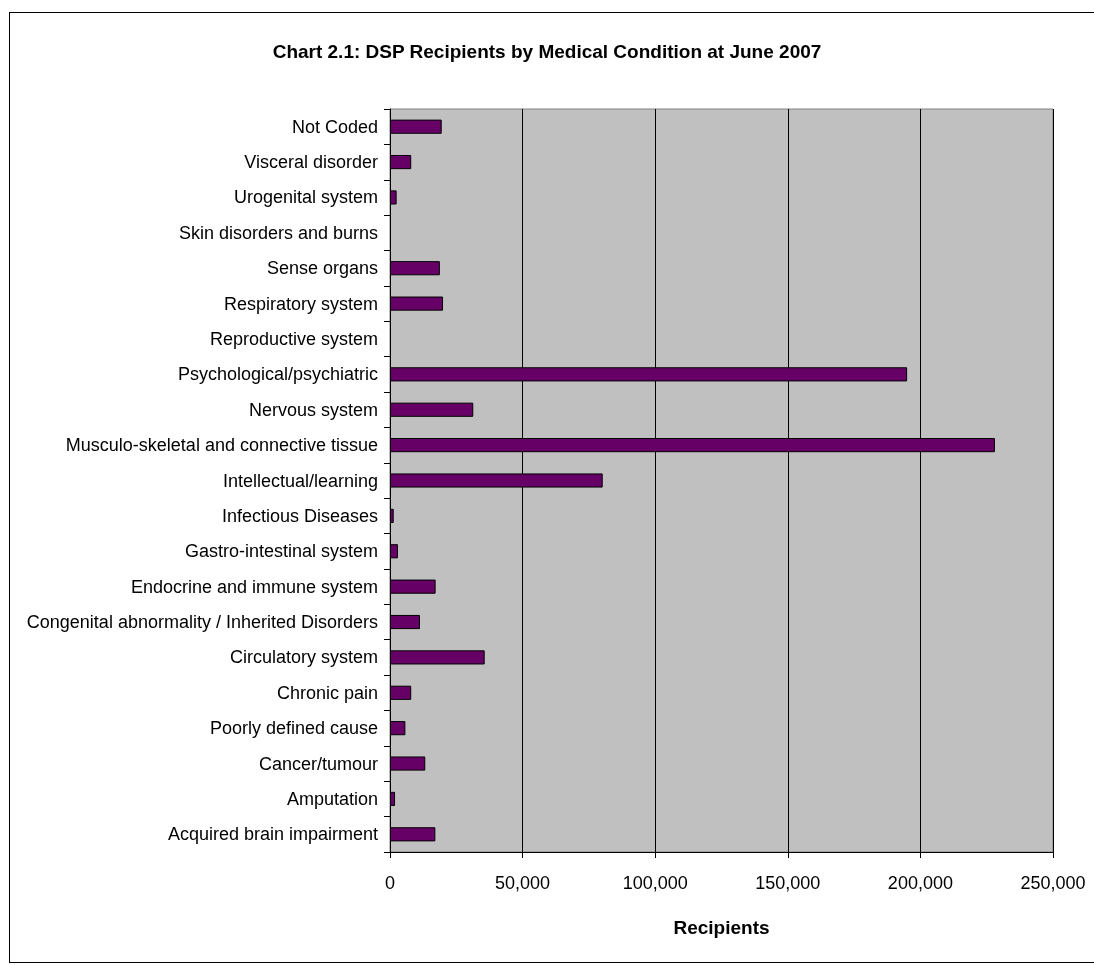 Image resolution: width=1094 pixels, height=965 pixels. I want to click on x-tick-label: 250,000, so click(1053, 883).